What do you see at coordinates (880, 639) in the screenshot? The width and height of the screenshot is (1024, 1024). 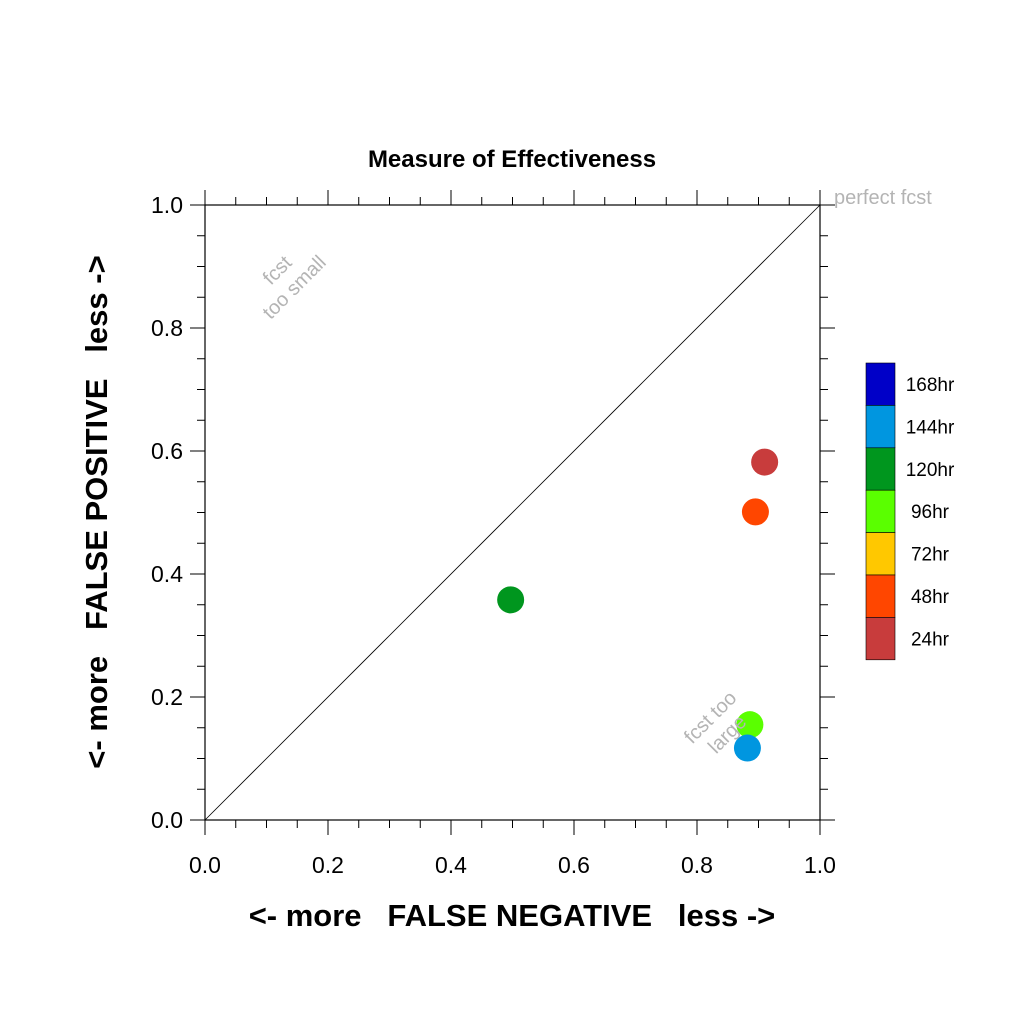 I see `legend-swatch-24hr` at bounding box center [880, 639].